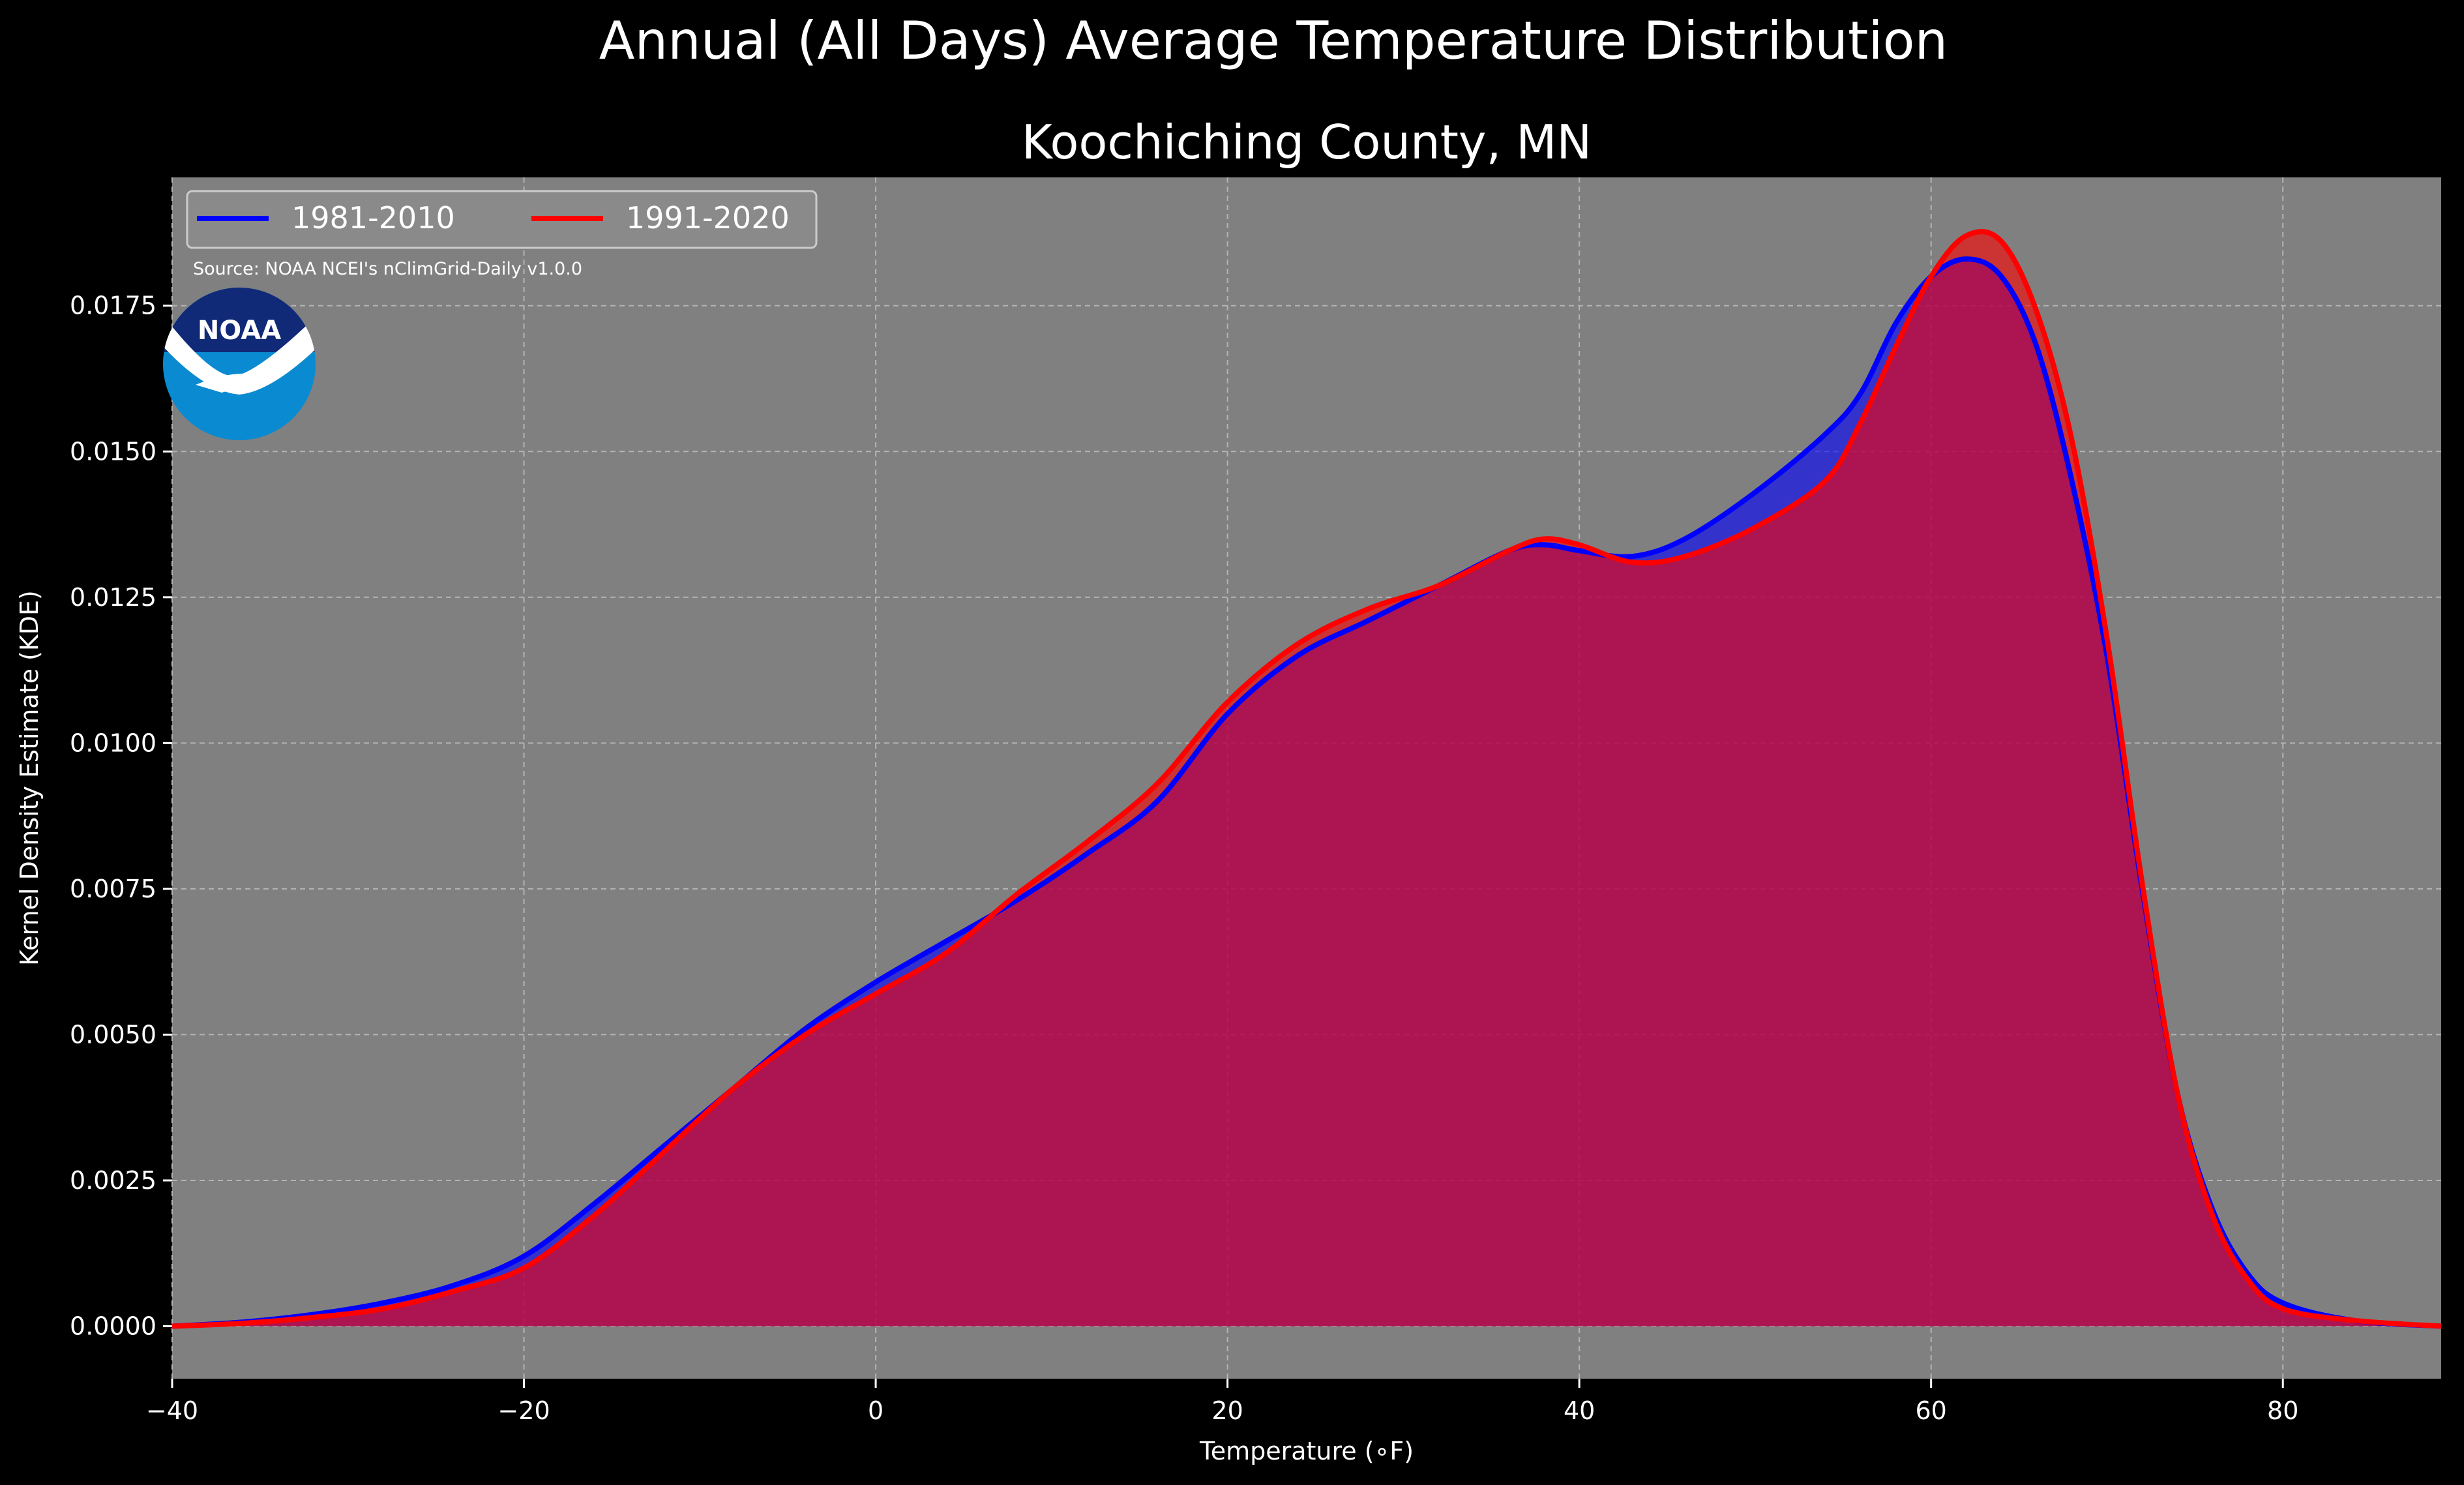 The height and width of the screenshot is (1485, 2464). What do you see at coordinates (113, 452) in the screenshot?
I see `y-tick-label: 0.0150` at bounding box center [113, 452].